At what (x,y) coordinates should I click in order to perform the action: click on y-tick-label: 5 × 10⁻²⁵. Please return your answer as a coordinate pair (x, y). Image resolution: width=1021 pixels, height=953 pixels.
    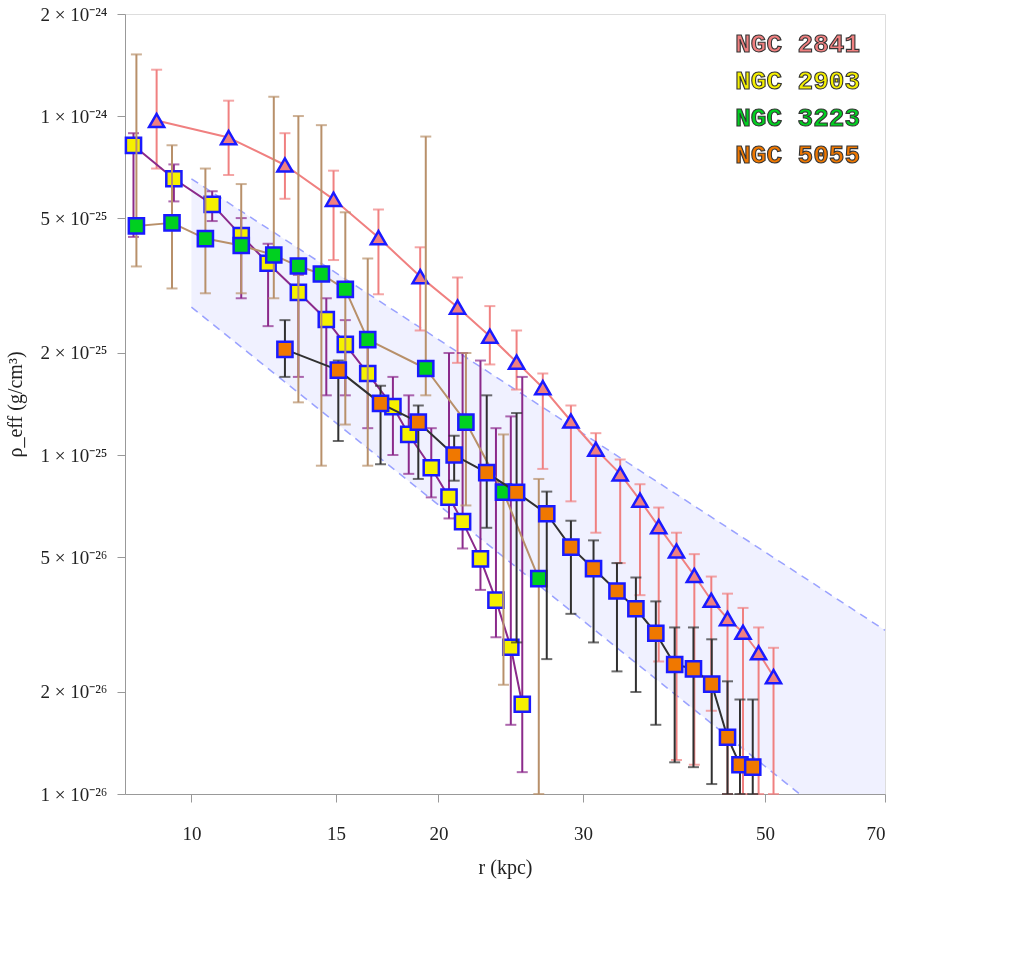
    Looking at the image, I should click on (74, 218).